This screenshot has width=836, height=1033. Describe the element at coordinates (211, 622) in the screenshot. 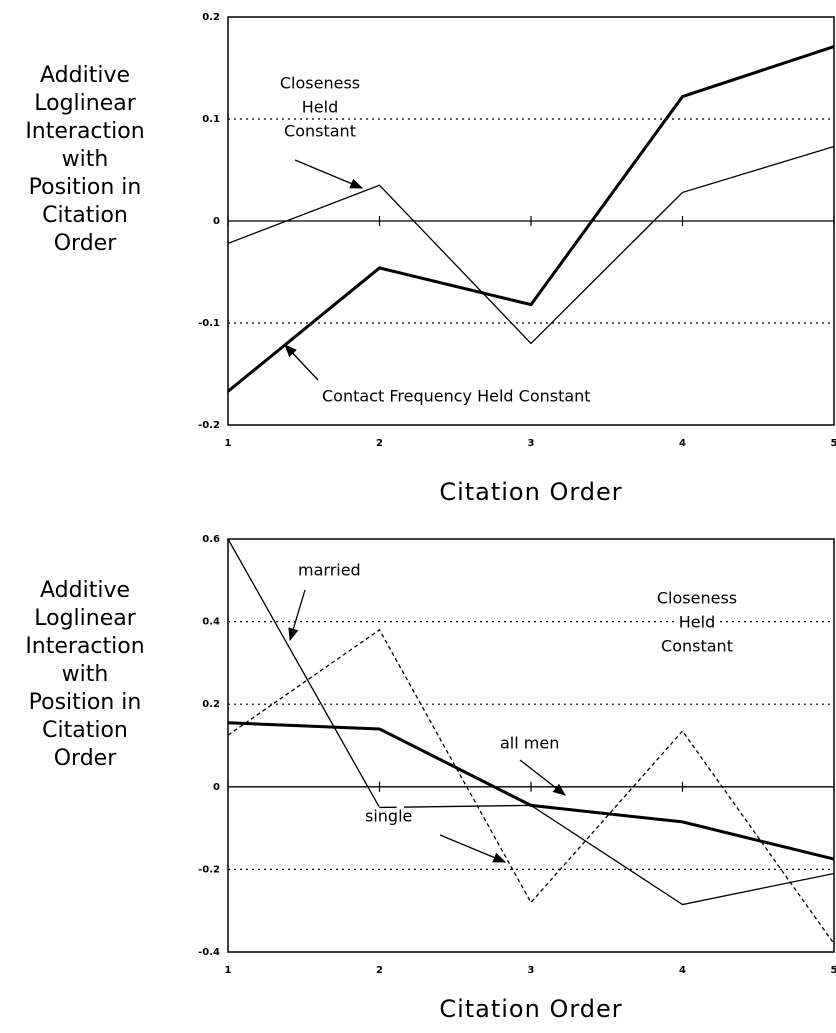

I see `y-tick-label: 0.4` at that location.